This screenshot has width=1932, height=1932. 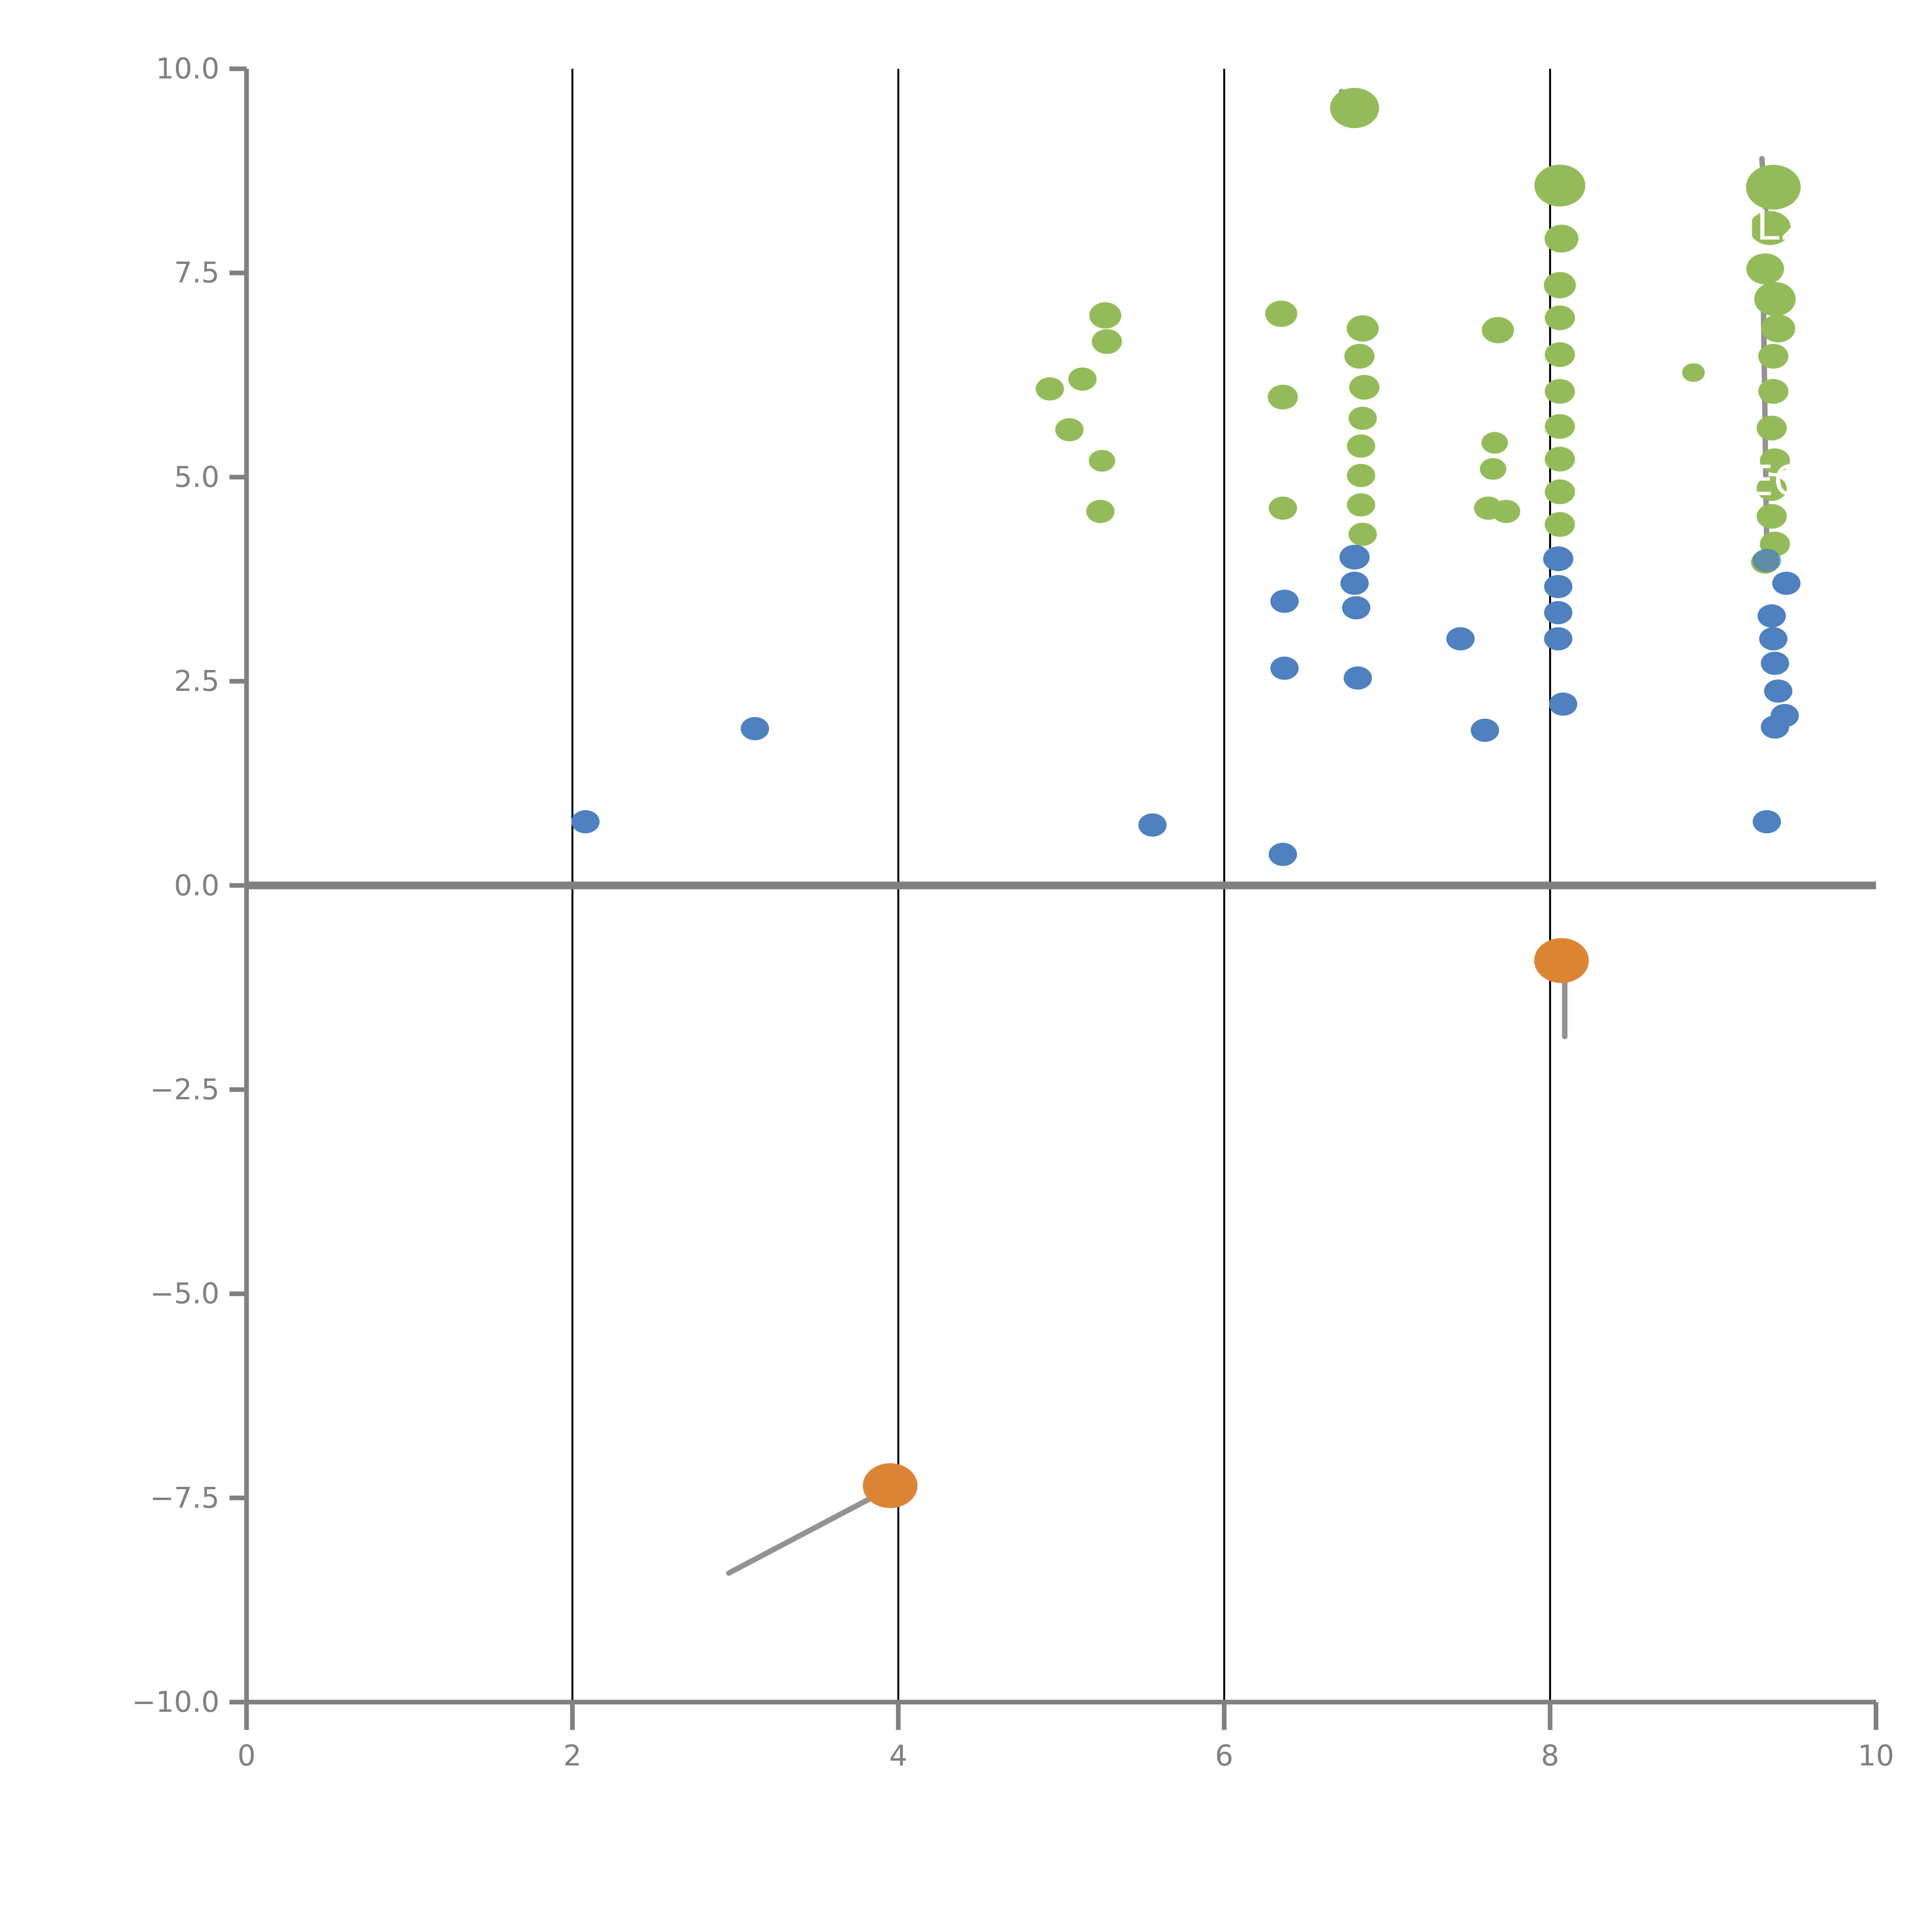 I want to click on y-tick-label-1: −7.5, so click(x=184, y=1498).